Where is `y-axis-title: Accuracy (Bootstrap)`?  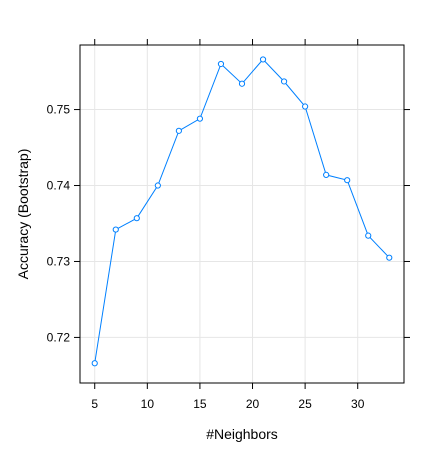 y-axis-title: Accuracy (Bootstrap) is located at coordinates (23, 214).